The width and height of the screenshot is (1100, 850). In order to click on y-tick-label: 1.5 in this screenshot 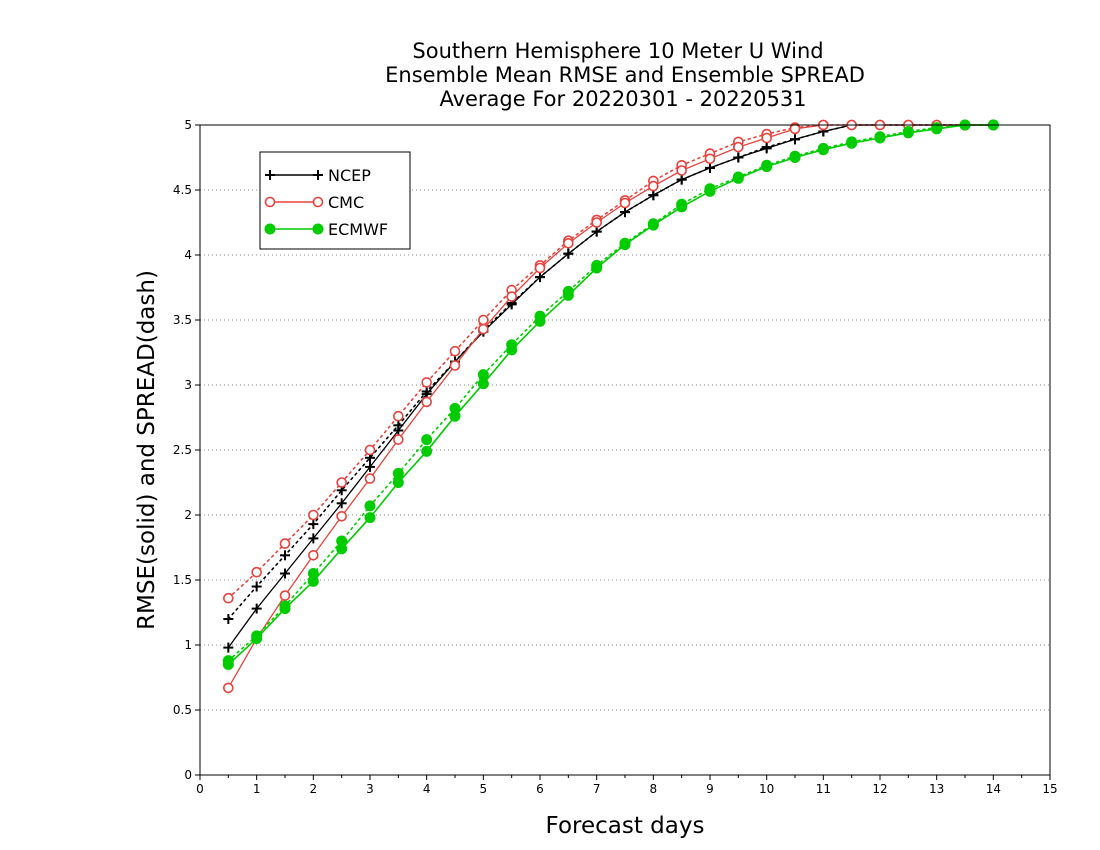, I will do `click(182, 580)`.